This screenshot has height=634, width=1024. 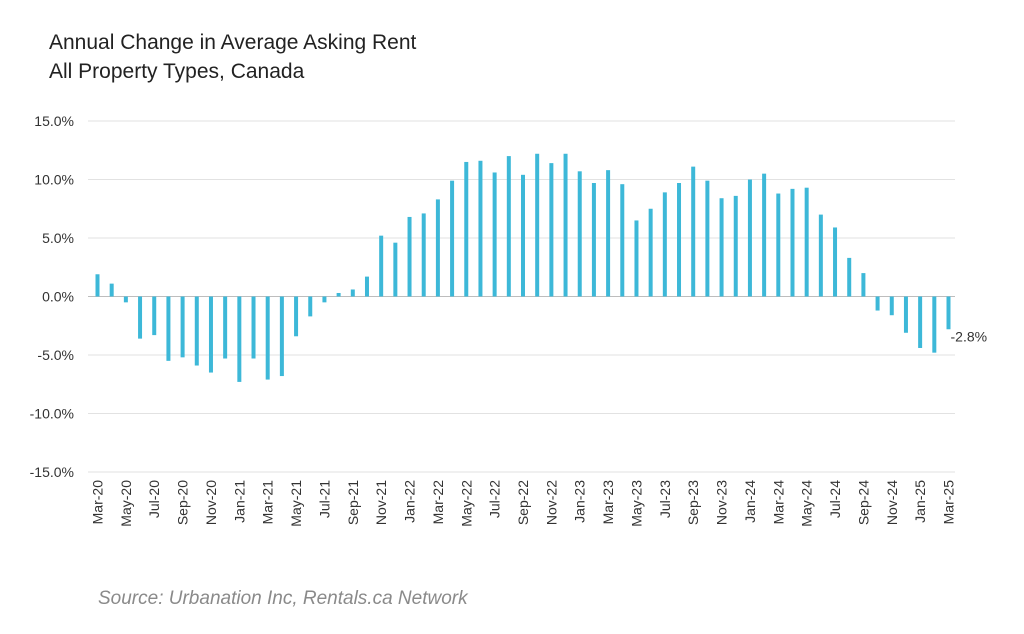 I want to click on x-tick-label: Jul-21, so click(x=324, y=499).